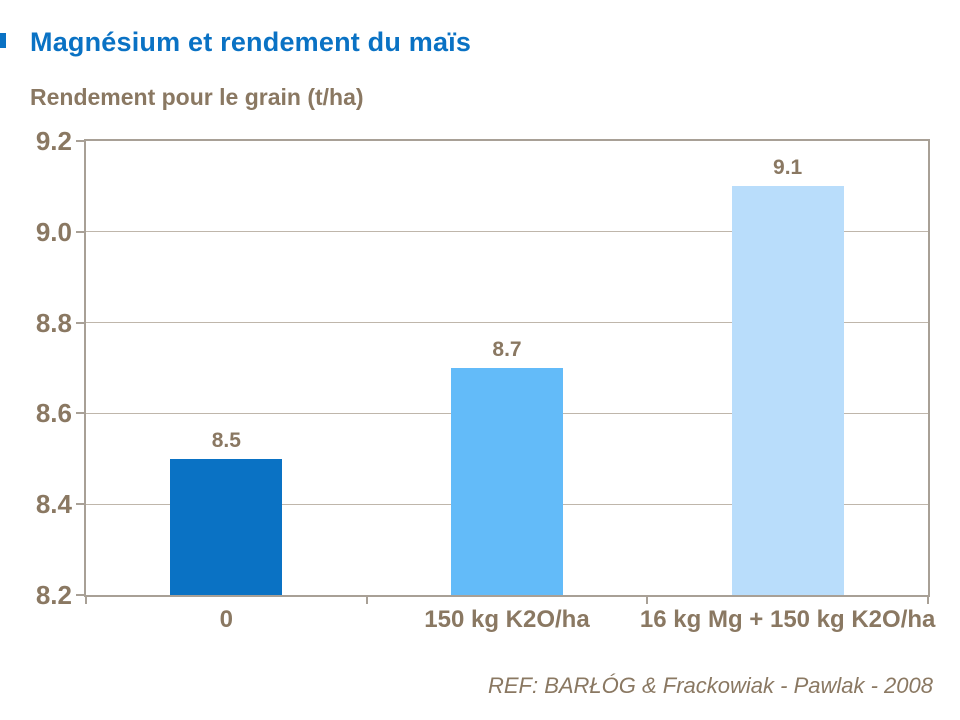  I want to click on x-category-label: 16 kg Mg + 150 kg K2O/ha, so click(787, 619).